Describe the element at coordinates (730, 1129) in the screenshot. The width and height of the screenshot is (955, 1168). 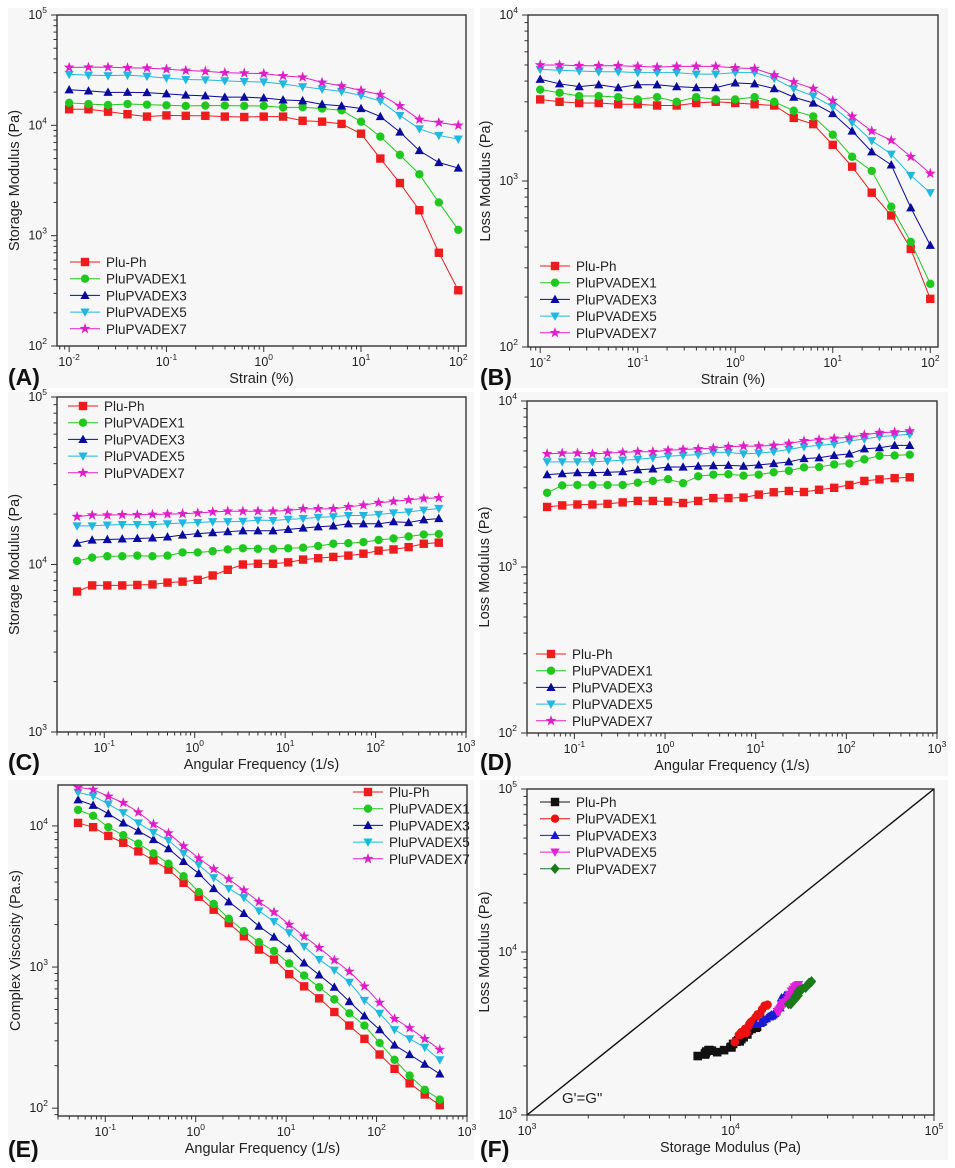
I see `x-tick-label: 10⁴` at that location.